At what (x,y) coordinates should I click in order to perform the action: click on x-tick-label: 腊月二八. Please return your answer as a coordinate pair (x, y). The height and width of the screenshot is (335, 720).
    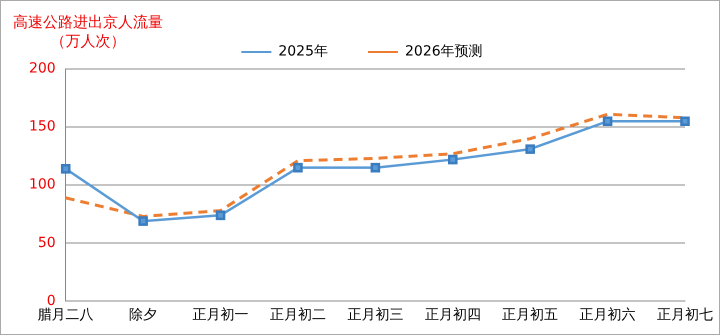
    Looking at the image, I should click on (66, 315).